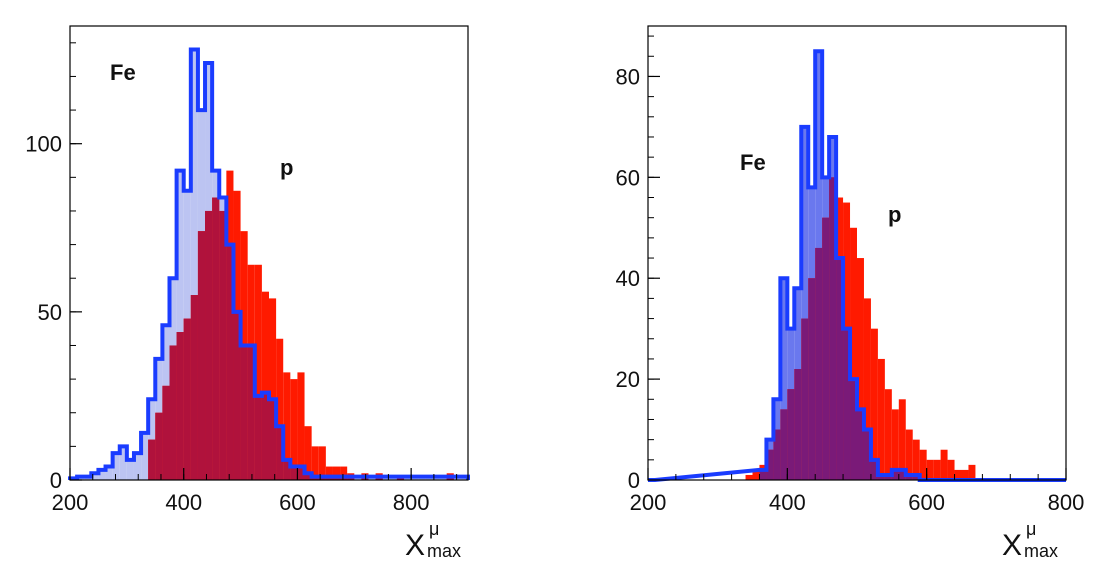  What do you see at coordinates (183, 502) in the screenshot?
I see `x-tick-label: 400` at bounding box center [183, 502].